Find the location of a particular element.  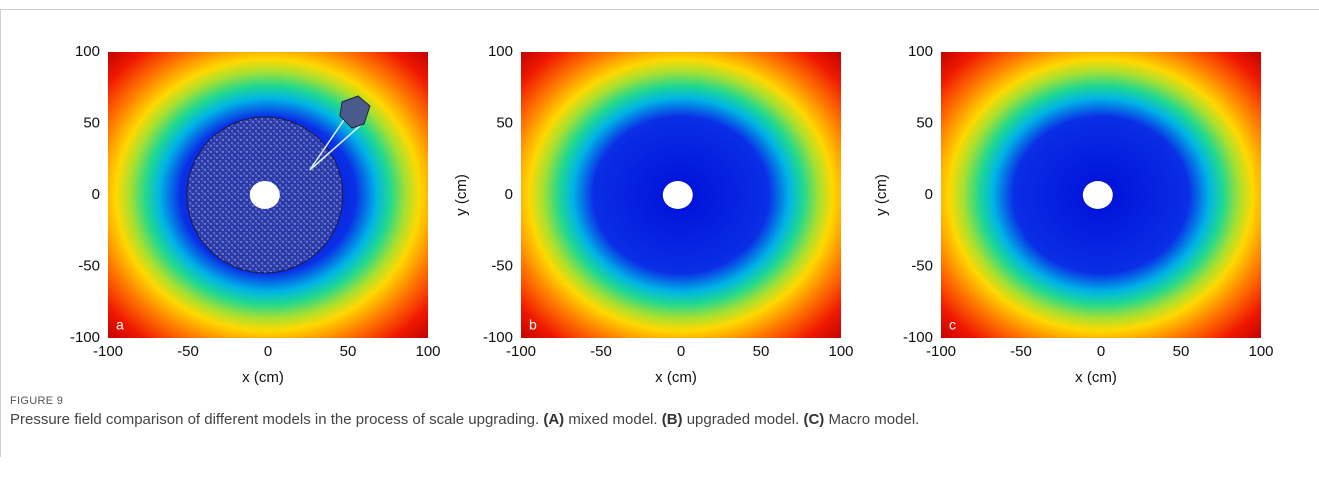

panel-letter: b is located at coordinates (533, 325).